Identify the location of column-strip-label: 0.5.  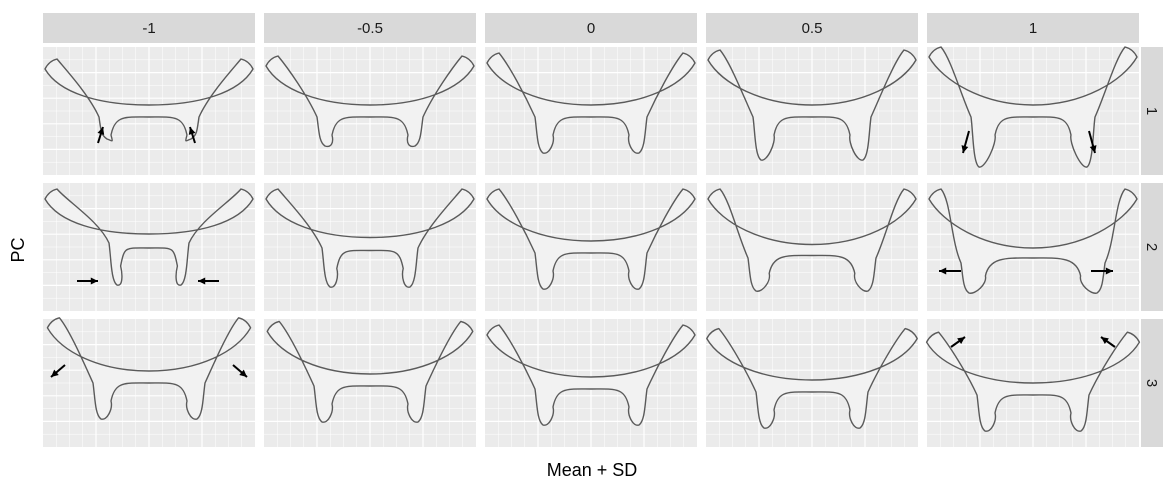
(812, 28).